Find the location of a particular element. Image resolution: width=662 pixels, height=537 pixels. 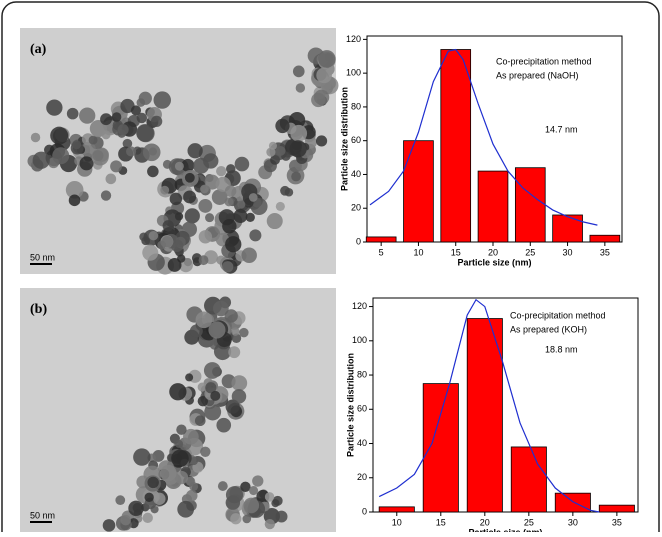

y-tick-label: 60 is located at coordinates (356, 140).